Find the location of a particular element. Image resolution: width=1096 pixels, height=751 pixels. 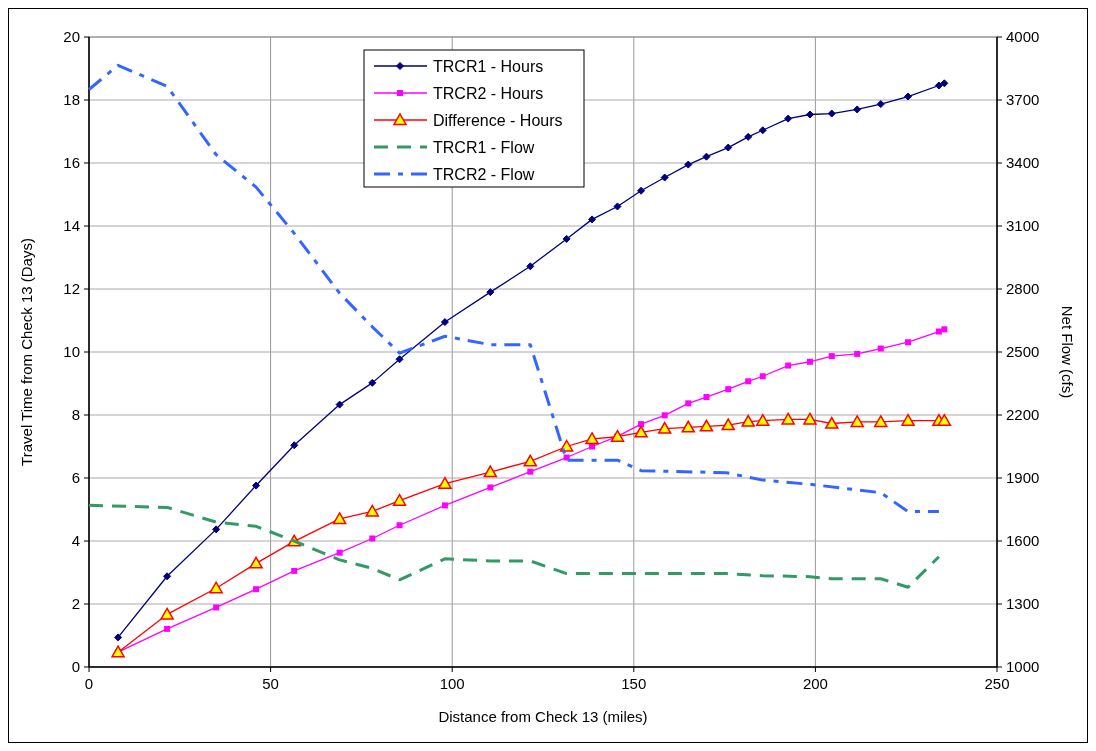

y-tick-label: 12 is located at coordinates (71, 288).